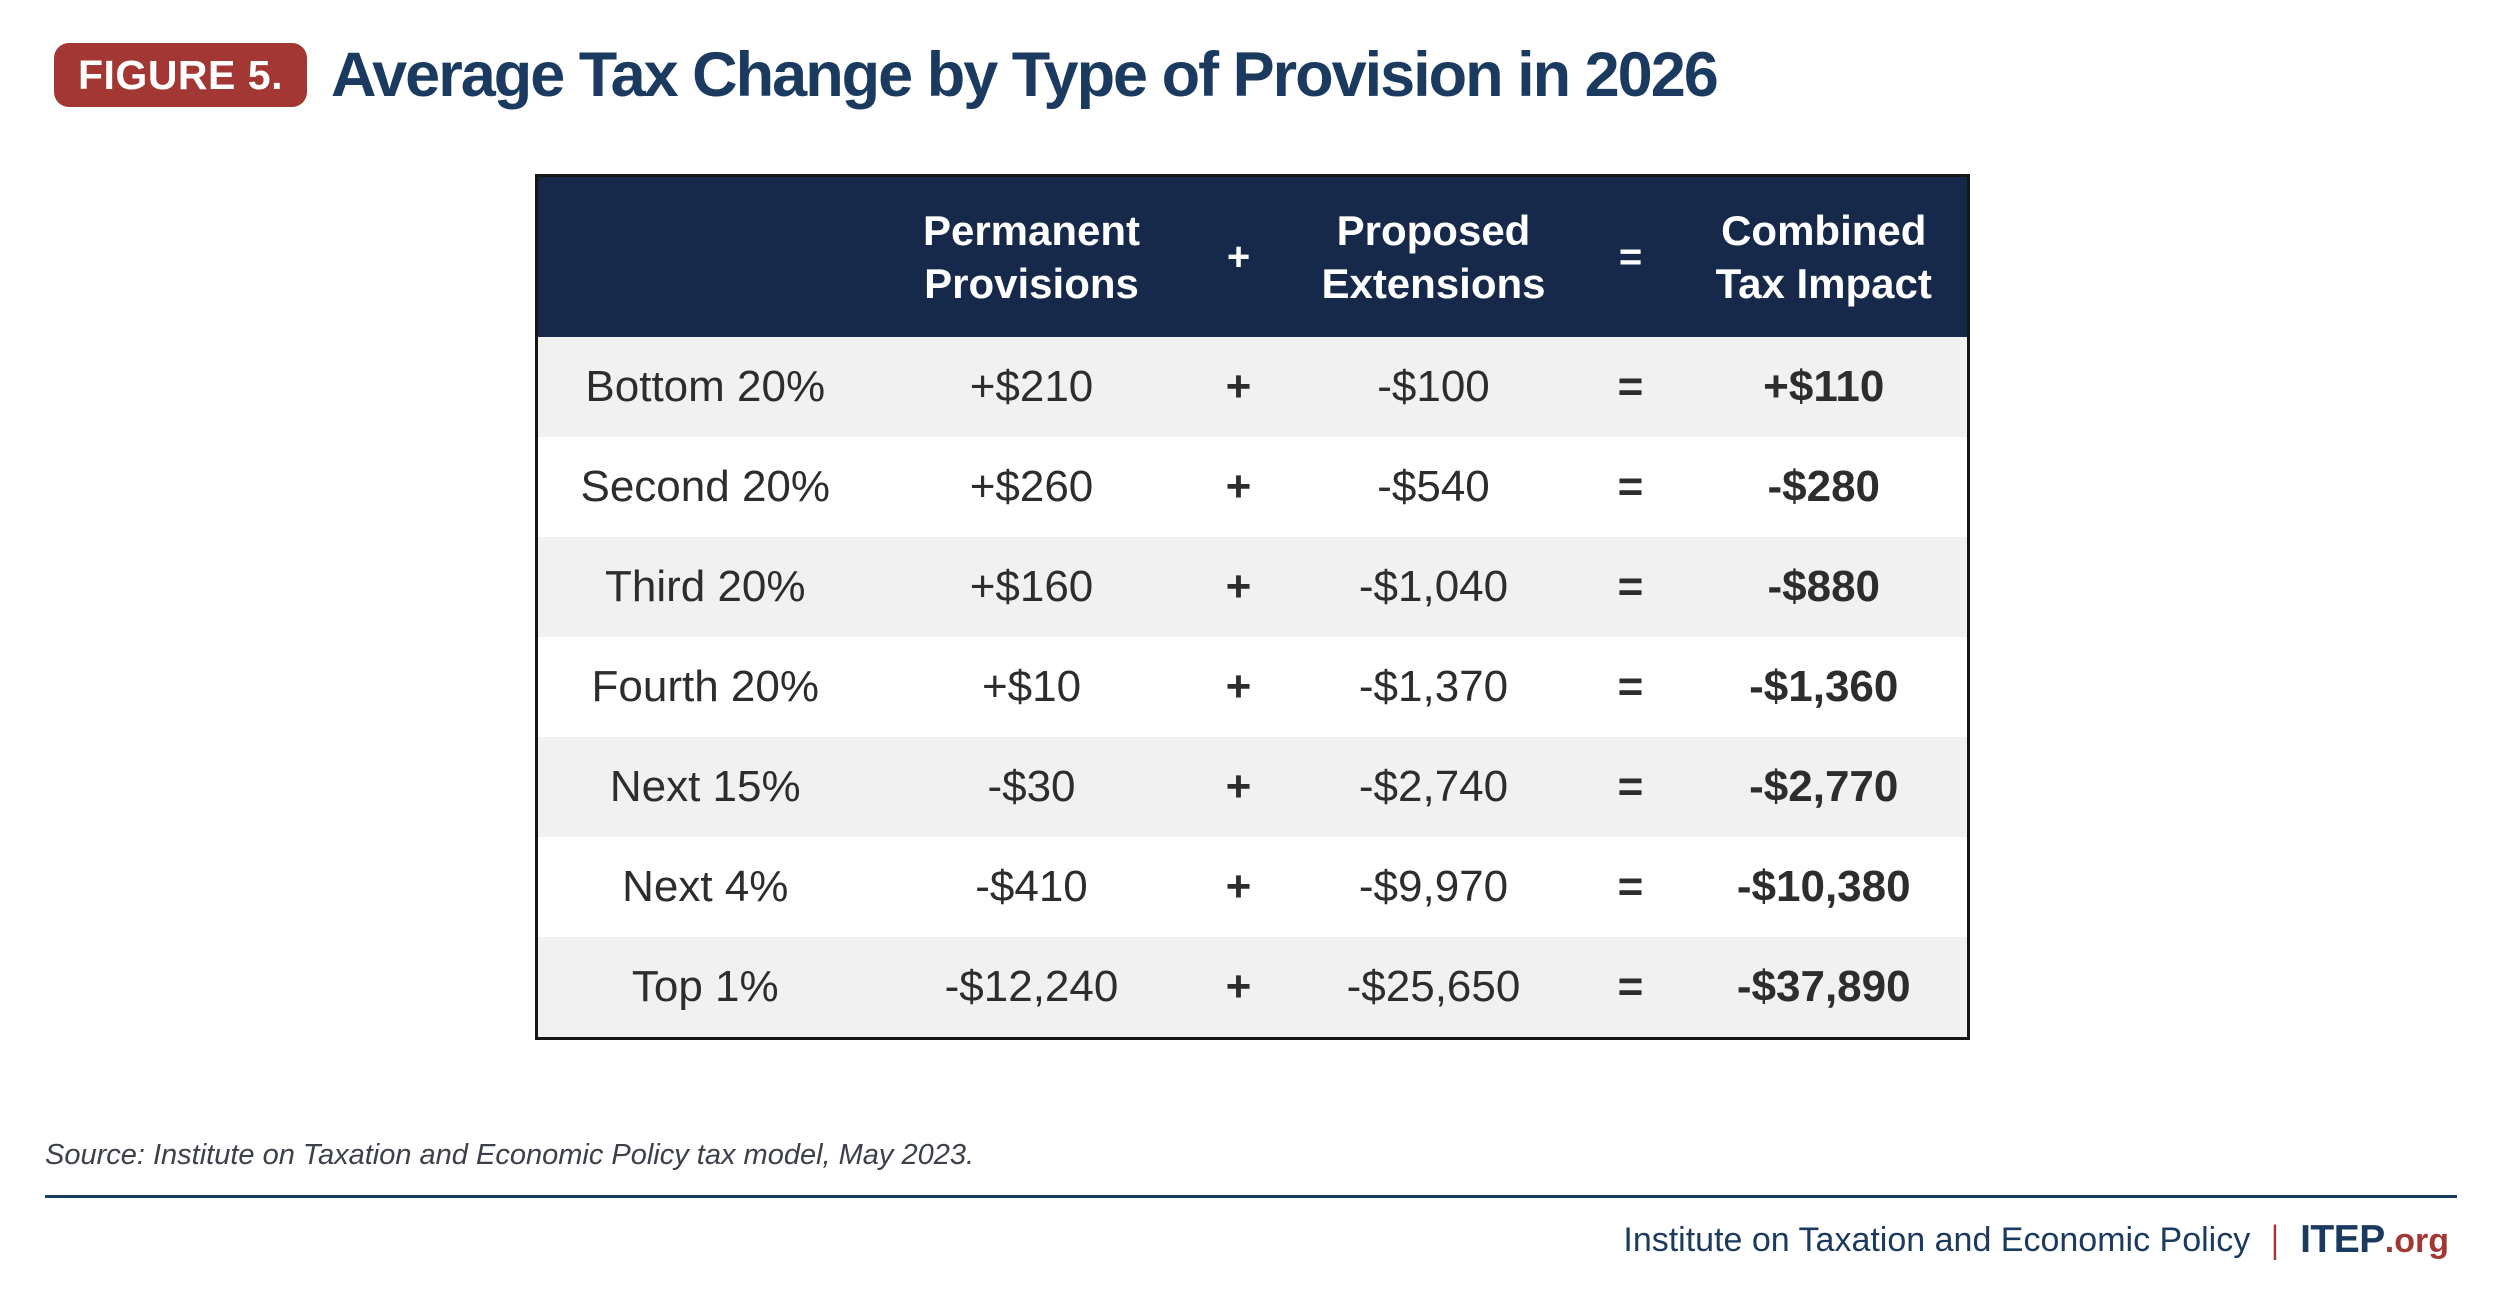 The width and height of the screenshot is (2501, 1309). What do you see at coordinates (1433, 886) in the screenshot?
I see `proposed-extensions-cell: -$9,970` at bounding box center [1433, 886].